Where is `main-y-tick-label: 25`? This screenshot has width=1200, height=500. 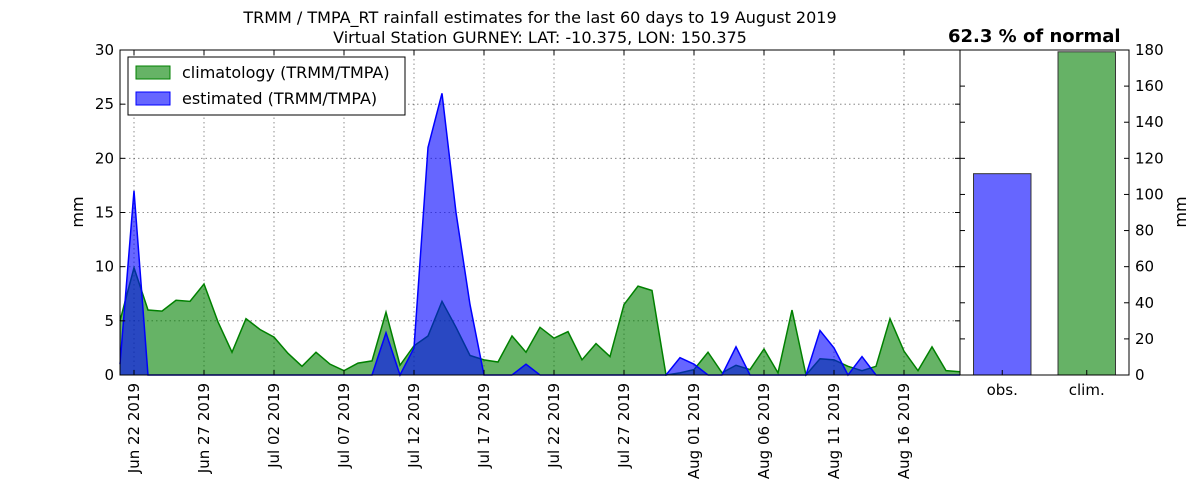
main-y-tick-label: 25 is located at coordinates (104, 104).